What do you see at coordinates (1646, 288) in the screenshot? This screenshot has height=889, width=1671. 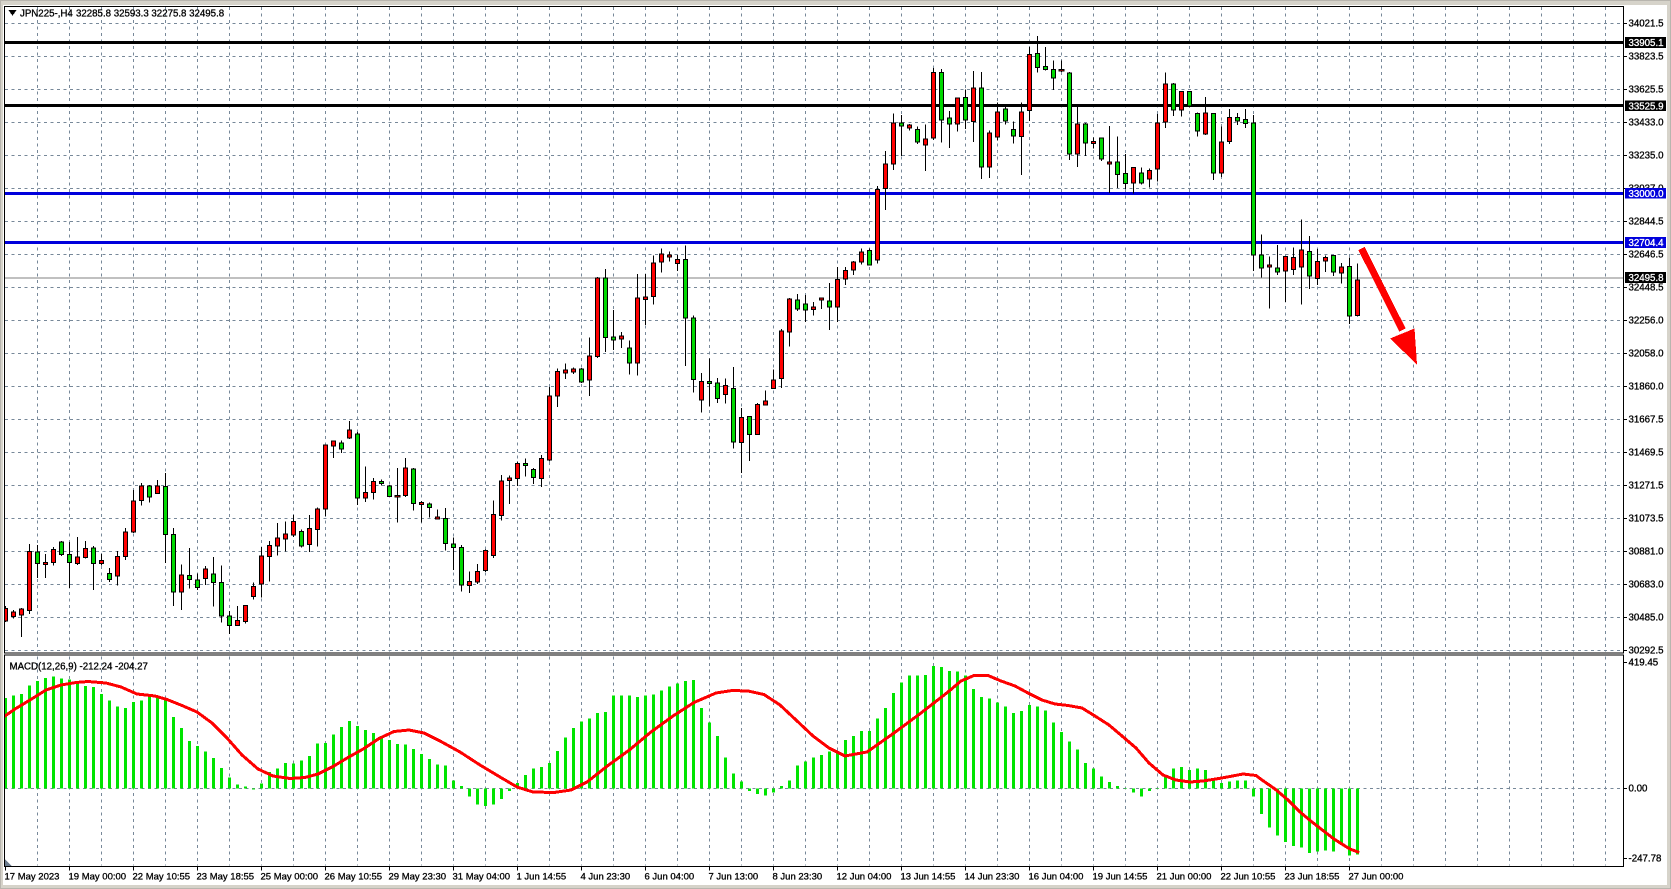 I see `svg-text: 32448.5` at bounding box center [1646, 288].